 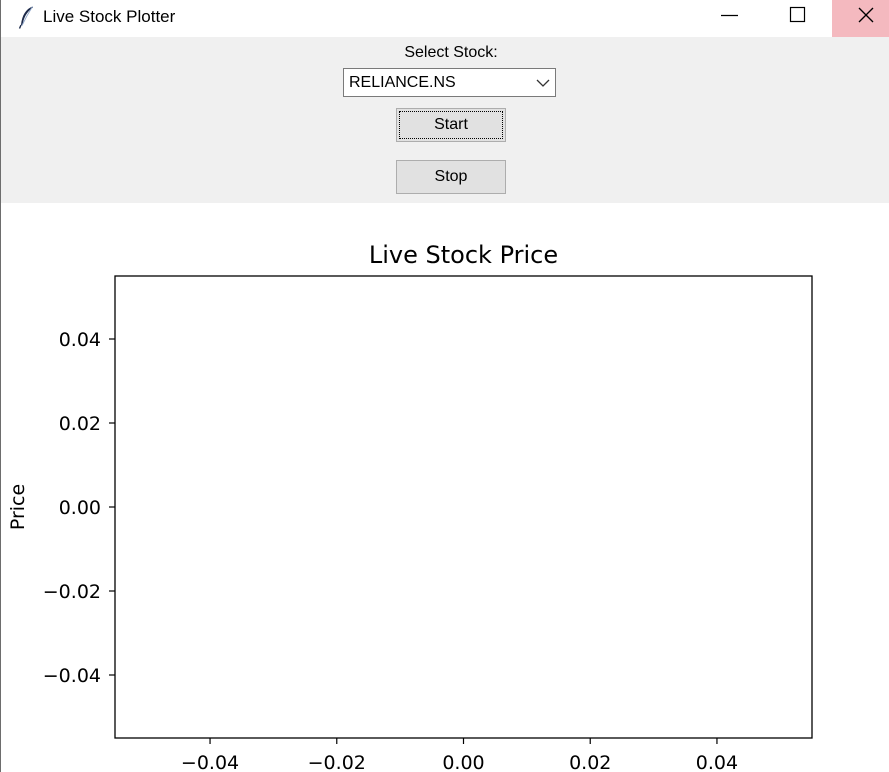 I want to click on start-button: Start, so click(x=451, y=125).